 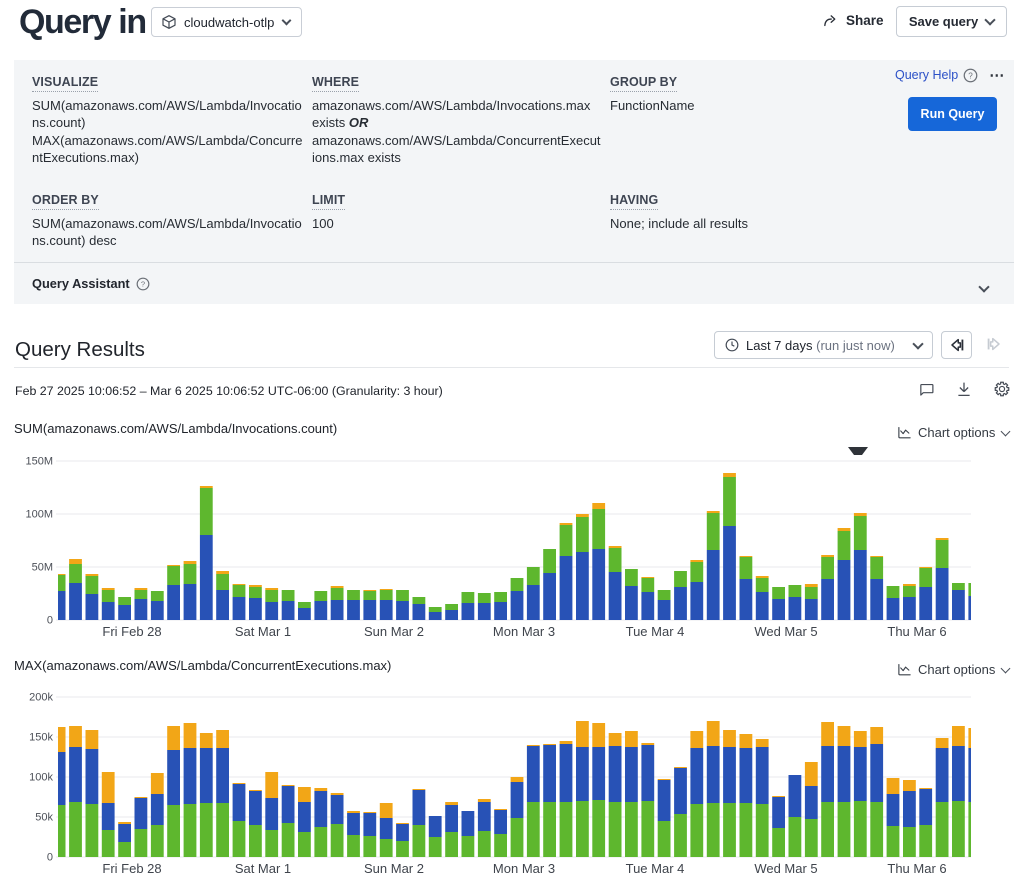 I want to click on svg-text: 50M, so click(x=42, y=568).